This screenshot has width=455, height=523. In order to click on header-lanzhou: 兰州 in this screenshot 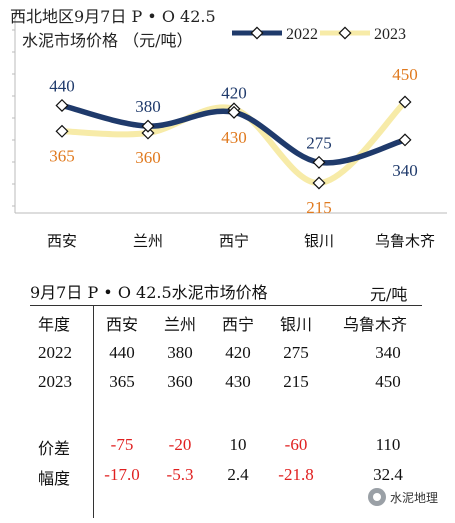, I will do `click(179, 324)`.